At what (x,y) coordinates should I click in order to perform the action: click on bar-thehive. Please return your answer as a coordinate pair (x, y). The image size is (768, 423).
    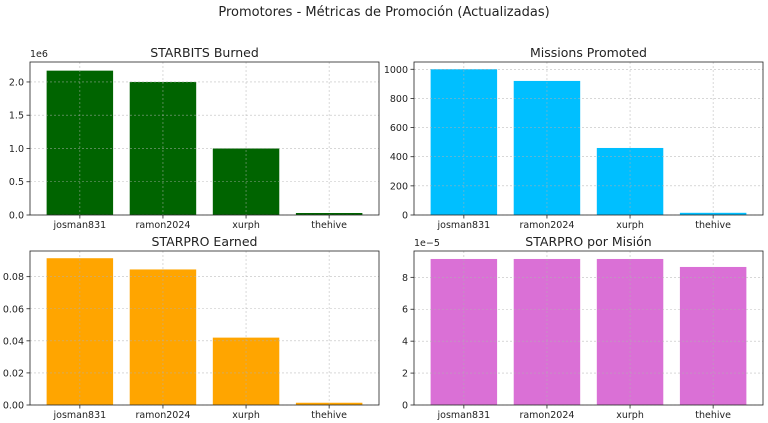
    Looking at the image, I should click on (713, 213).